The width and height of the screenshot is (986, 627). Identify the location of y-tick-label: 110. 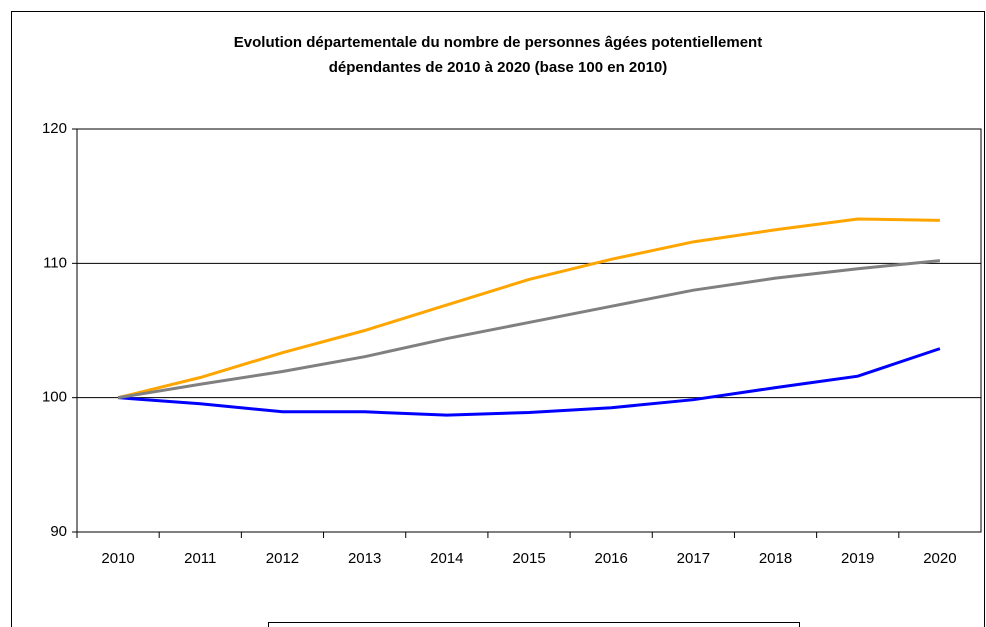
(55, 262).